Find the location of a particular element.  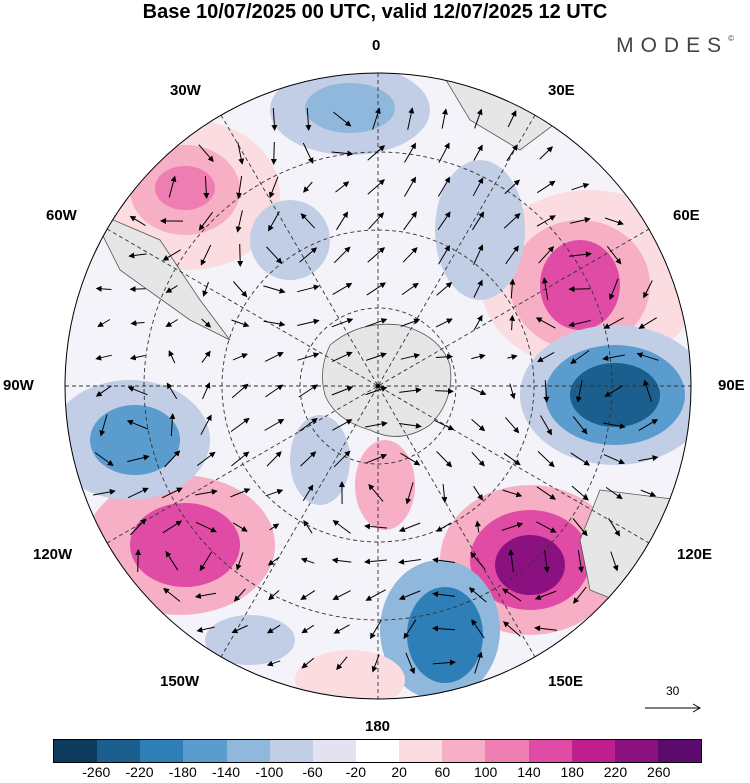

lon-label-60e: 60E is located at coordinates (686, 215).